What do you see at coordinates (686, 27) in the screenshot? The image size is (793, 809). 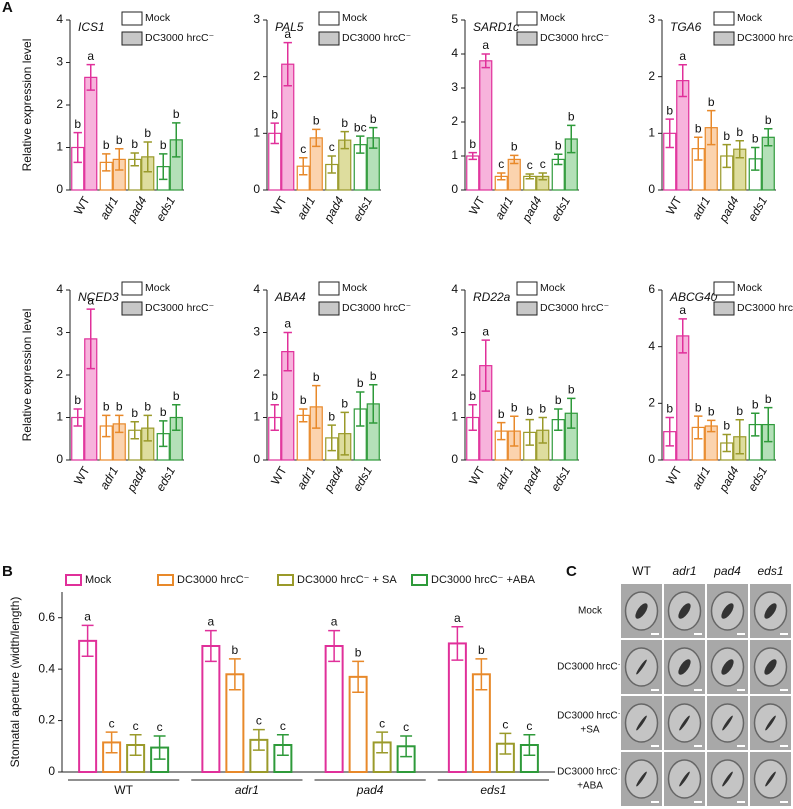 I see `chart-title: TGA6` at bounding box center [686, 27].